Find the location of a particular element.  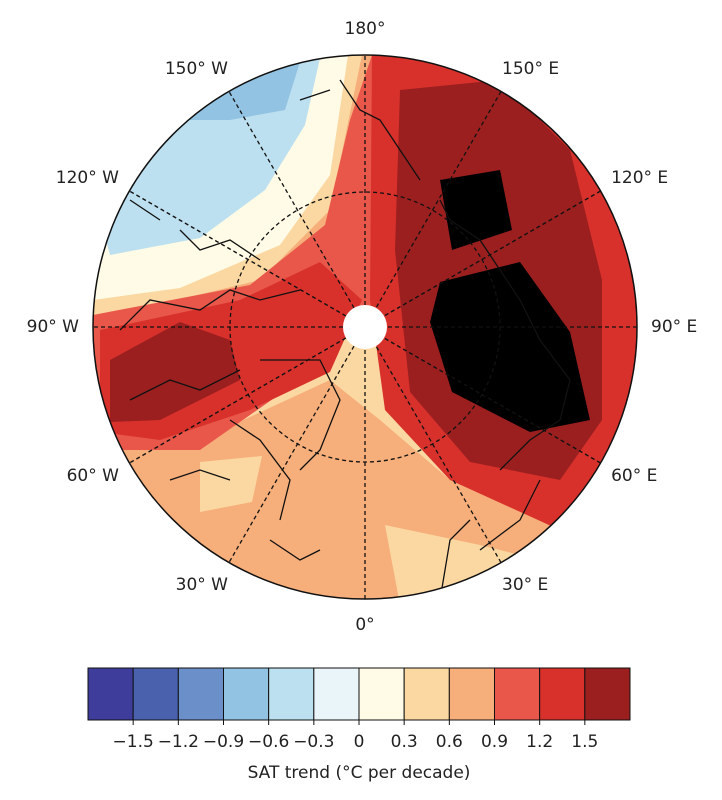

colorbar-tick-label: 1.5 is located at coordinates (584, 742).